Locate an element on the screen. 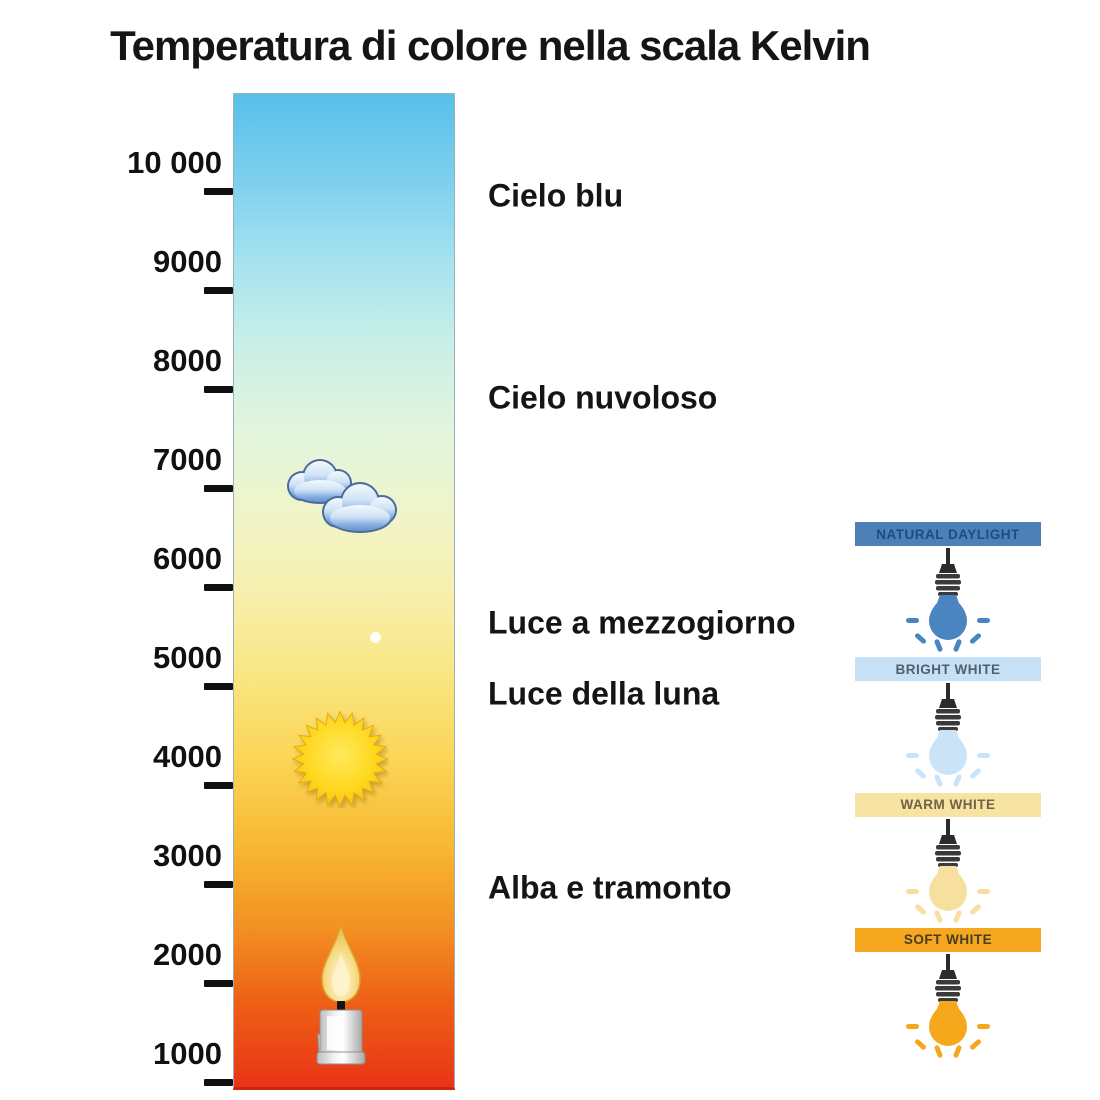 This screenshot has width=1100, height=1100. bulb-panel: BRIGHT WHITE is located at coordinates (948, 722).